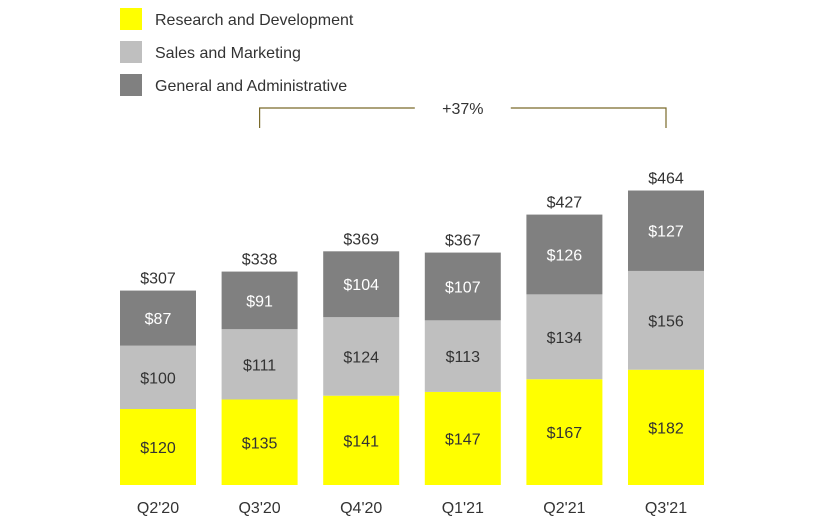 The image size is (814, 525). Describe the element at coordinates (131, 19) in the screenshot. I see `legend-swatch-research-and-development` at that location.